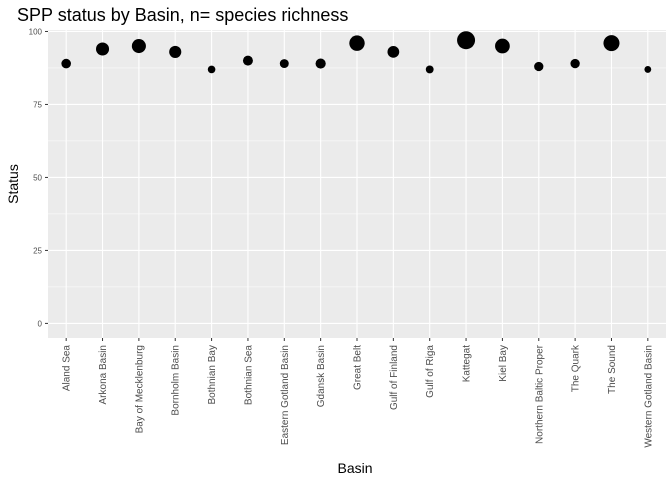 This screenshot has height=480, width=672. I want to click on y-tick-label: 100, so click(36, 31).